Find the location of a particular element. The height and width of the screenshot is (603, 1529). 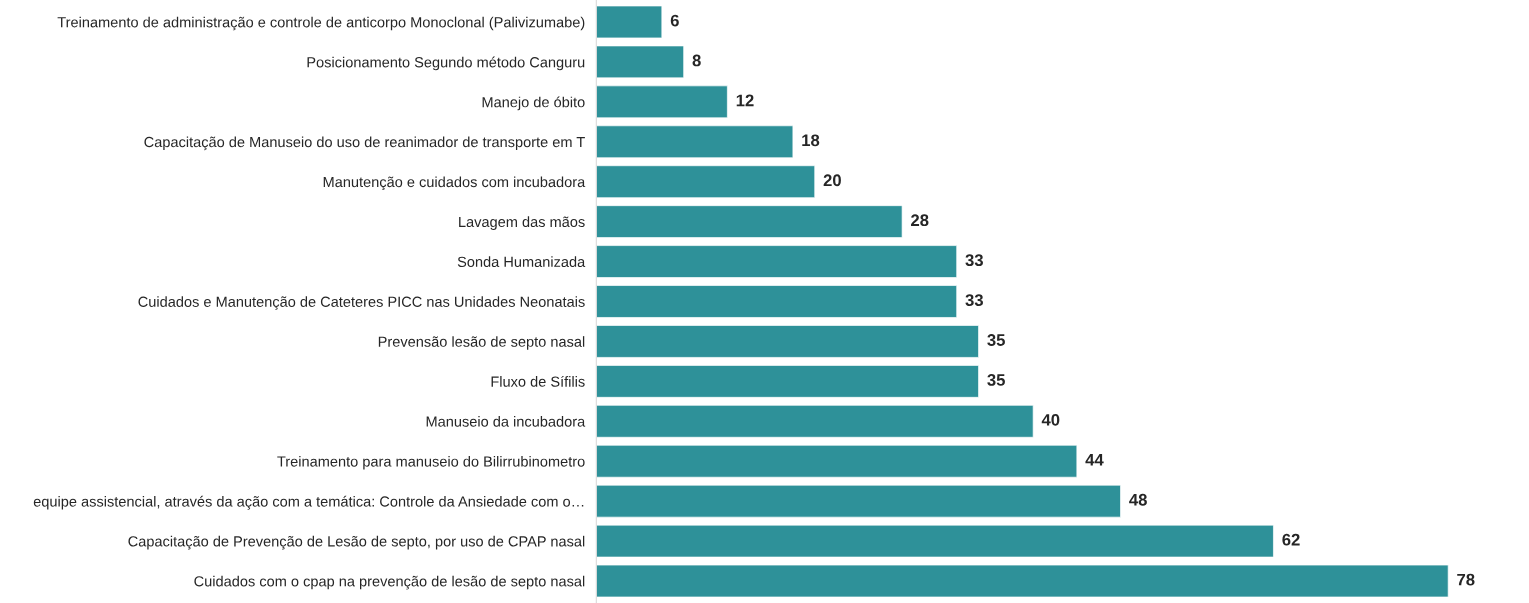

data-label: 78 is located at coordinates (1466, 579).